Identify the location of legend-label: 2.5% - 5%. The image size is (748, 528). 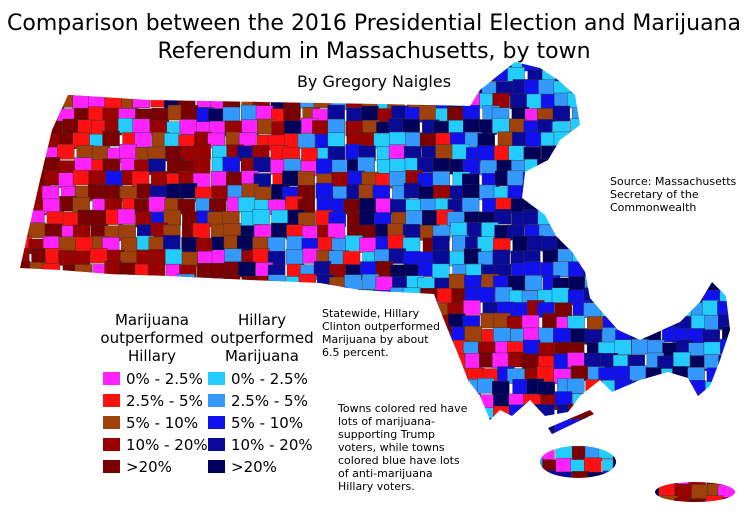
(269, 401).